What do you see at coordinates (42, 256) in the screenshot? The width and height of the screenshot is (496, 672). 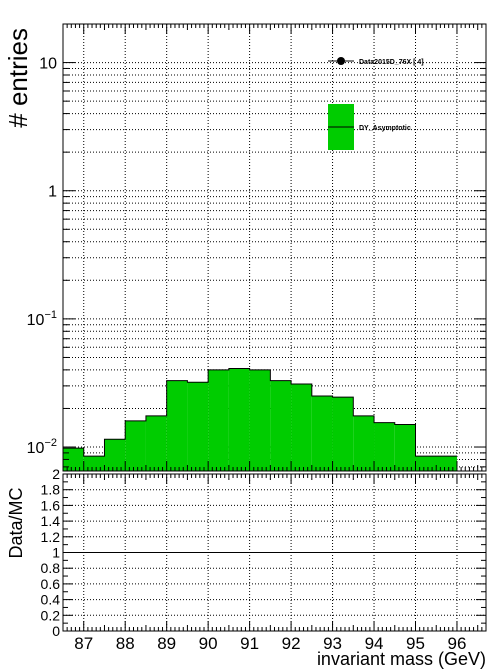 I see `top-y-tick-labels: 10⁻² 10⁻¹ 1 10` at bounding box center [42, 256].